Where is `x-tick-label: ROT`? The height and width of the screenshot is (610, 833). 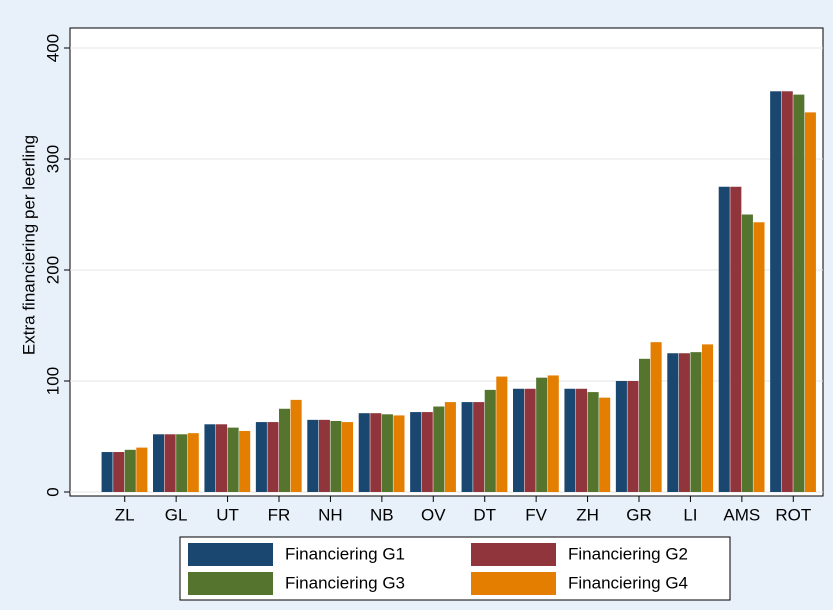
x-tick-label: ROT is located at coordinates (793, 514).